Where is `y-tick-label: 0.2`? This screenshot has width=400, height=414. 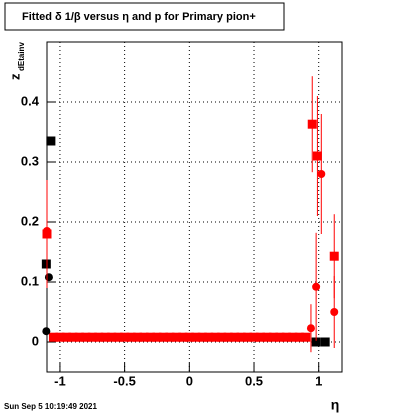
y-tick-label: 0.2 is located at coordinates (30, 220).